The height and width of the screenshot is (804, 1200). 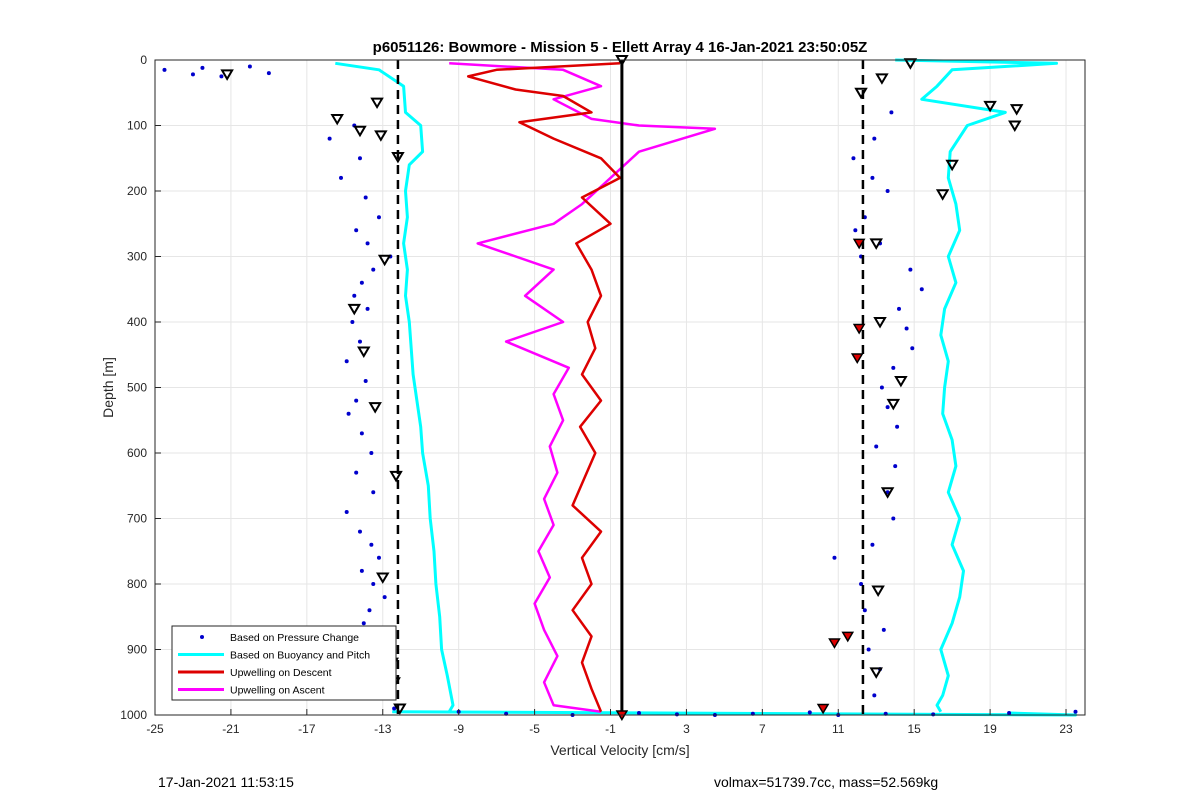 I want to click on y-tick-label: 100, so click(x=137, y=126).